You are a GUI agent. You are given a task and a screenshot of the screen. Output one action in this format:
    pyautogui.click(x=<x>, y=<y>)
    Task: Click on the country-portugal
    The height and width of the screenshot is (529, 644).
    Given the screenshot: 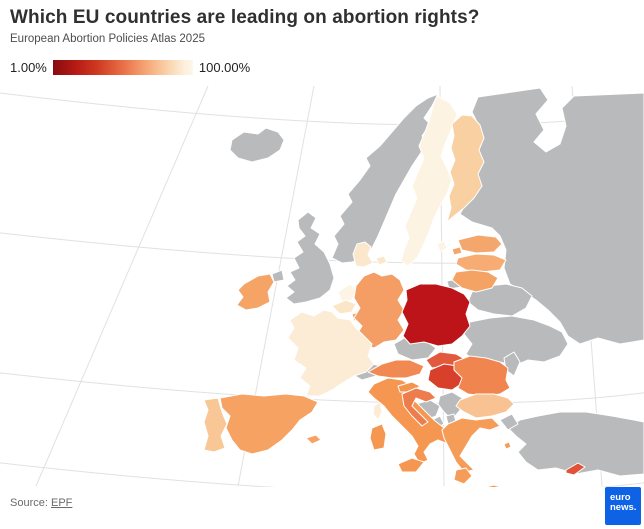 What is the action you would take?
    pyautogui.click(x=215, y=425)
    